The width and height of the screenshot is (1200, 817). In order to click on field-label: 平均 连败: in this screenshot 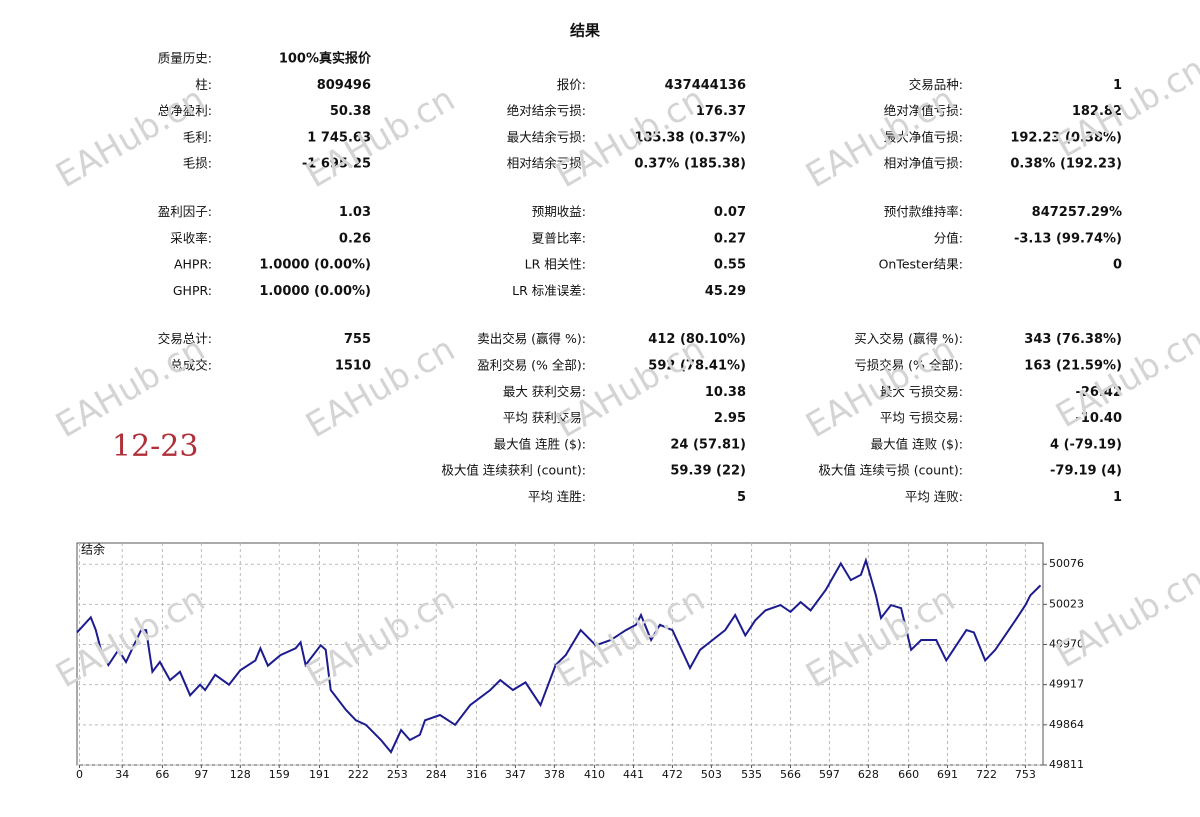, I will do `click(934, 496)`.